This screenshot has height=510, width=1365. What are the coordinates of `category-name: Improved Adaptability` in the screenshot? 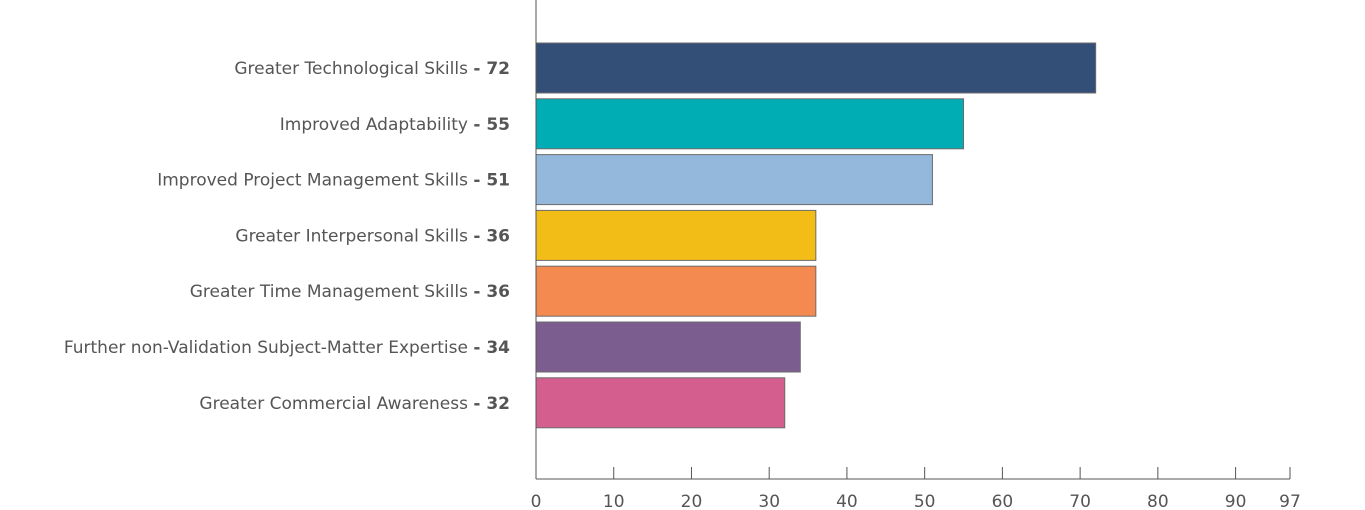 It's located at (377, 125).